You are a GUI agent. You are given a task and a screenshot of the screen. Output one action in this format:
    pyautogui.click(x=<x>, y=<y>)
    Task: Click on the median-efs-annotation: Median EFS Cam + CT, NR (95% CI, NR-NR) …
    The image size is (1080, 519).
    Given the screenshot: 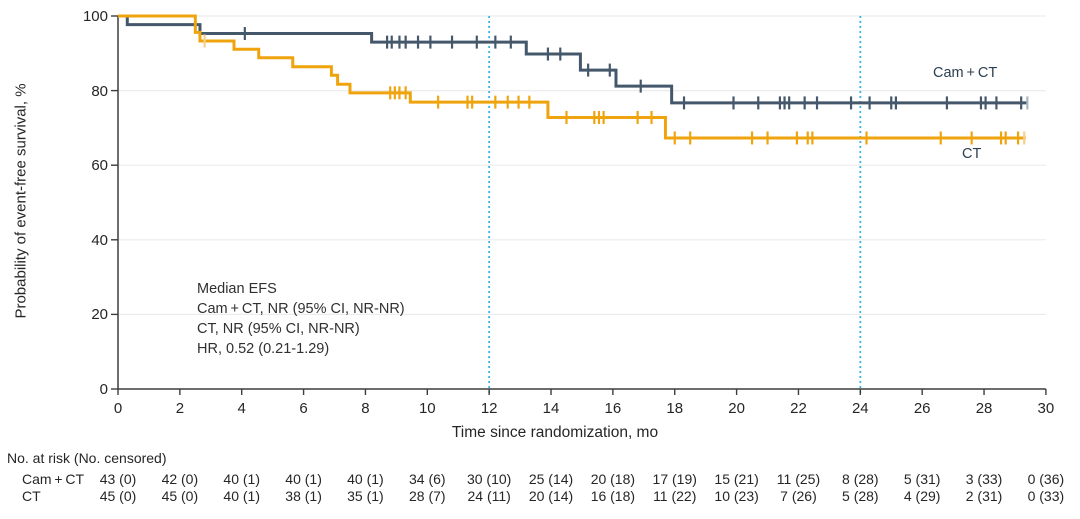 What is the action you would take?
    pyautogui.click(x=301, y=319)
    